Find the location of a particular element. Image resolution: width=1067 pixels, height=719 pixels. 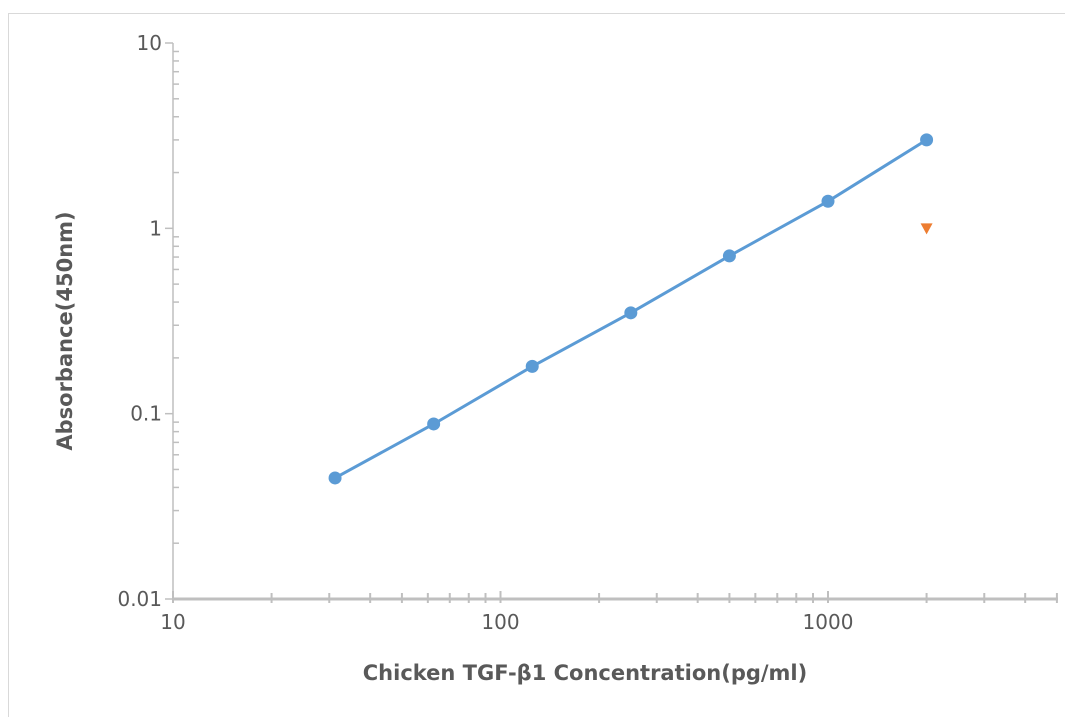

y-tick-label: 1 is located at coordinates (155, 228).